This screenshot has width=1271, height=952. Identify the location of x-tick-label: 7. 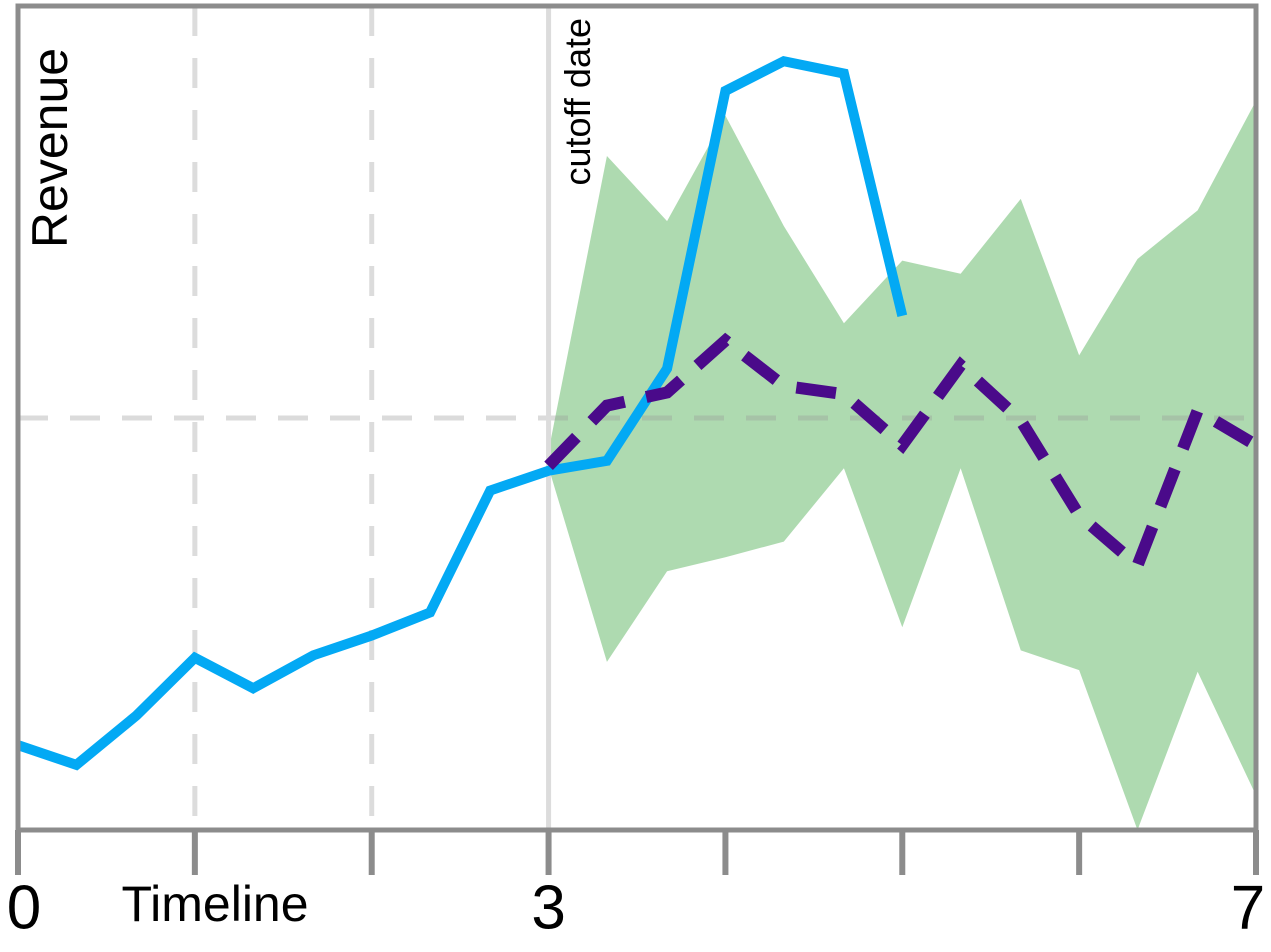
(1248, 907).